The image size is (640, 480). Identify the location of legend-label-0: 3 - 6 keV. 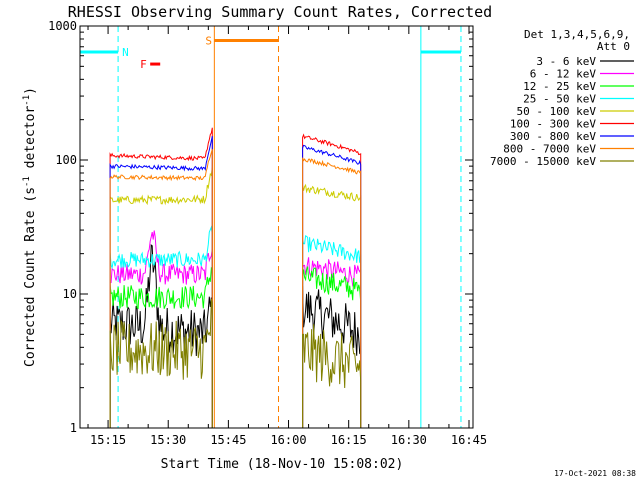
(566, 61).